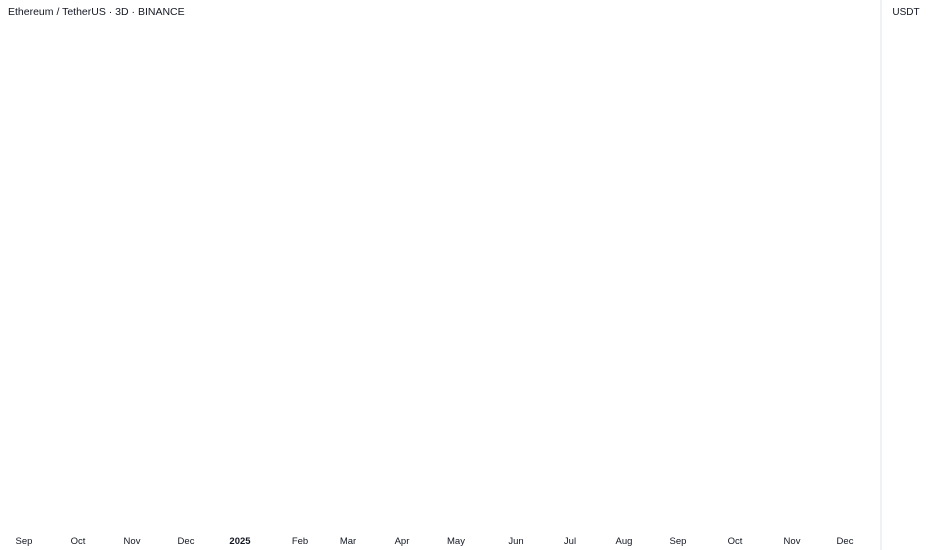 This screenshot has height=550, width=932. I want to click on time-tick-label: Mar, so click(348, 541).